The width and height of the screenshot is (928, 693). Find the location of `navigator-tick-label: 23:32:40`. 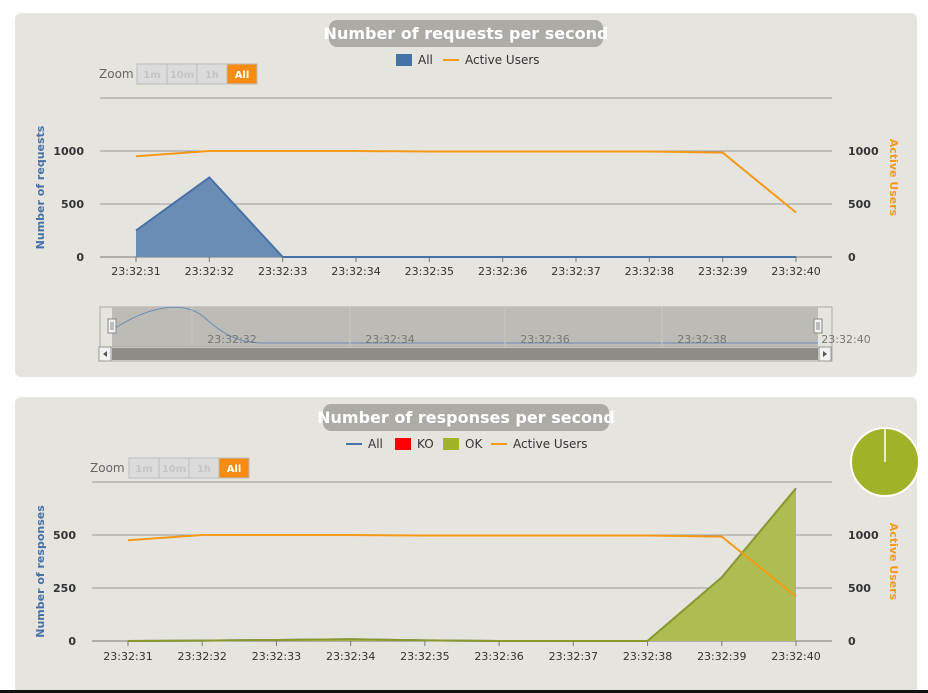

navigator-tick-label: 23:32:40 is located at coordinates (845, 339).